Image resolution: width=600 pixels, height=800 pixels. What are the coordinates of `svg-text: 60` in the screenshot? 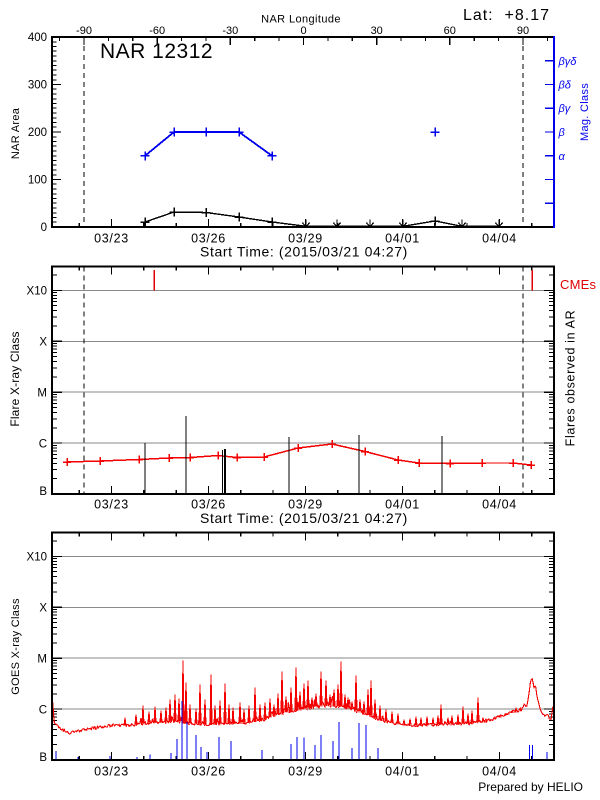 It's located at (450, 31).